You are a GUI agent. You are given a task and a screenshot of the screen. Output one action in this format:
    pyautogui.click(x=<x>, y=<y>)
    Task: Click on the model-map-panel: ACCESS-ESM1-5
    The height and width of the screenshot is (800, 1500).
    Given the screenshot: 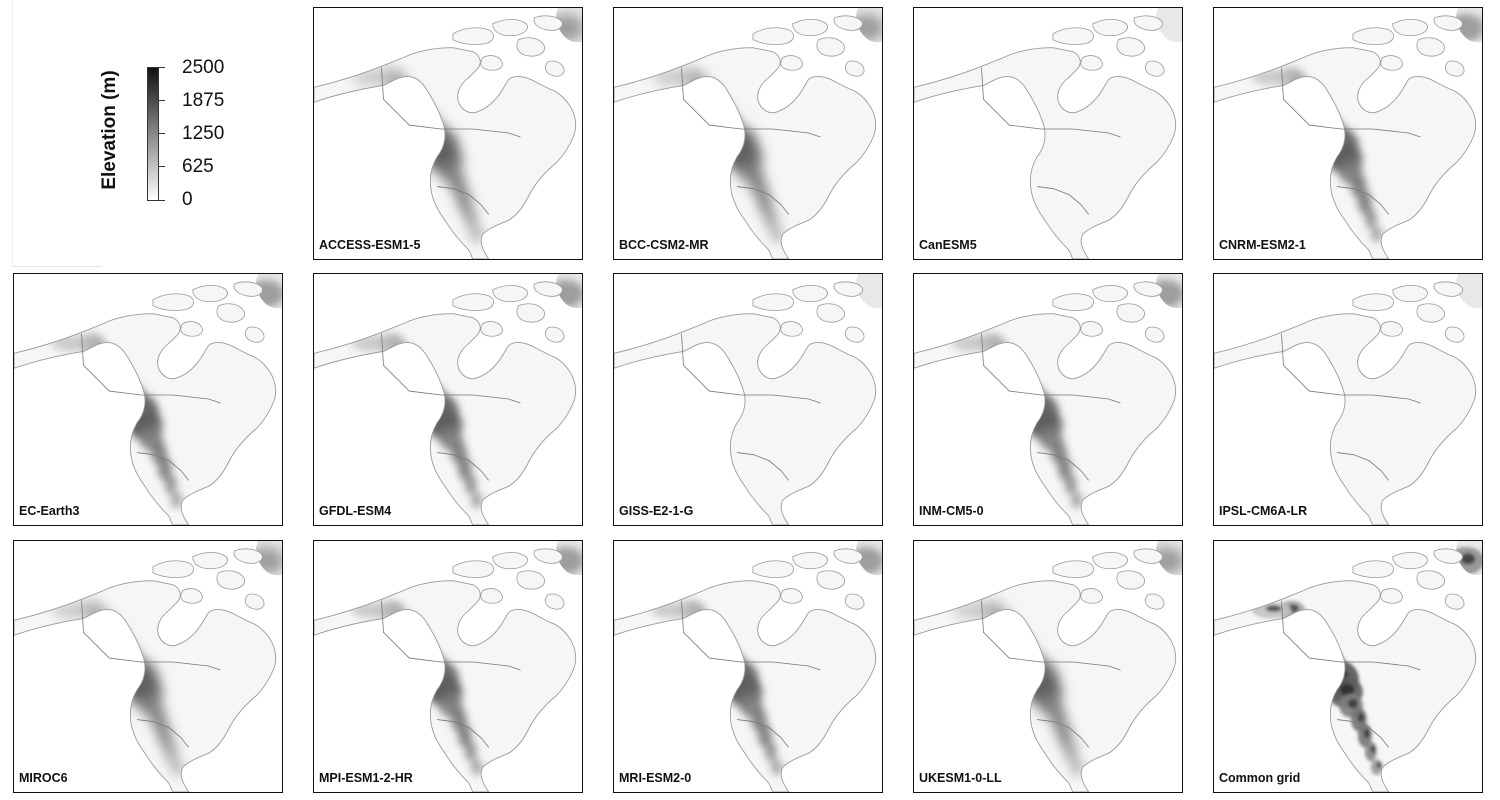 What is the action you would take?
    pyautogui.click(x=448, y=133)
    